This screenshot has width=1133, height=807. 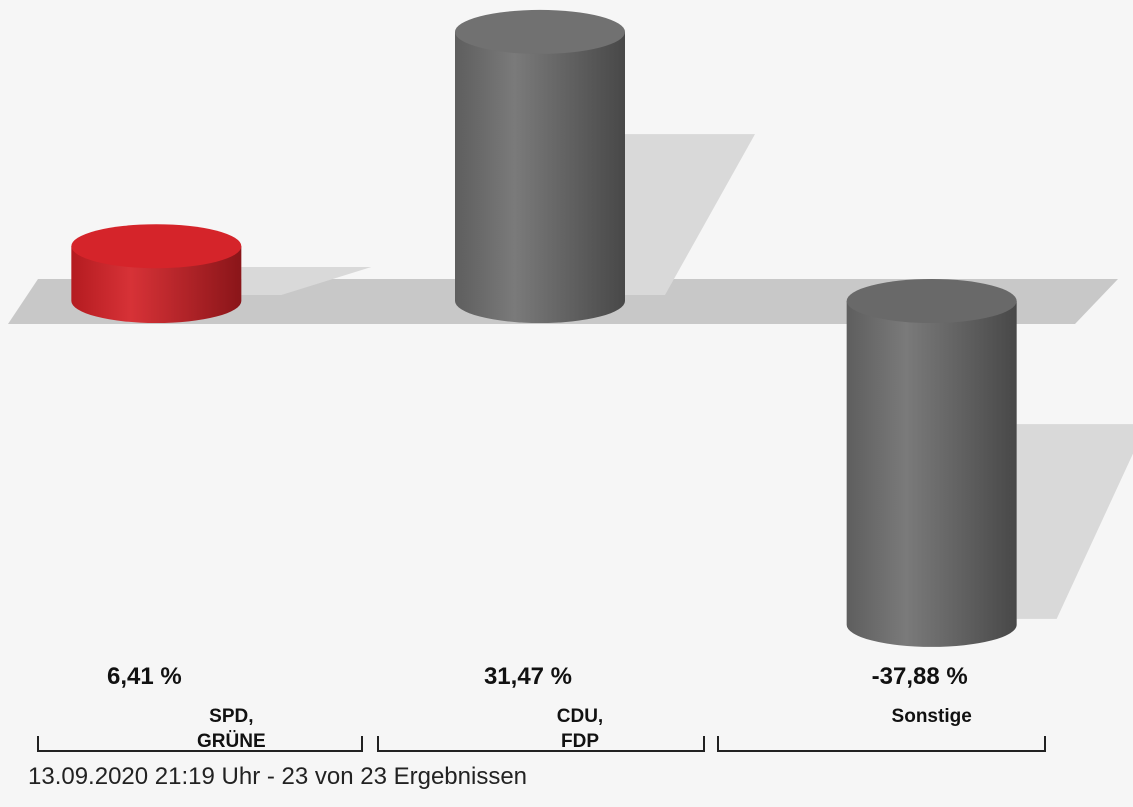 What do you see at coordinates (231, 741) in the screenshot?
I see `category-label: GRÜNE` at bounding box center [231, 741].